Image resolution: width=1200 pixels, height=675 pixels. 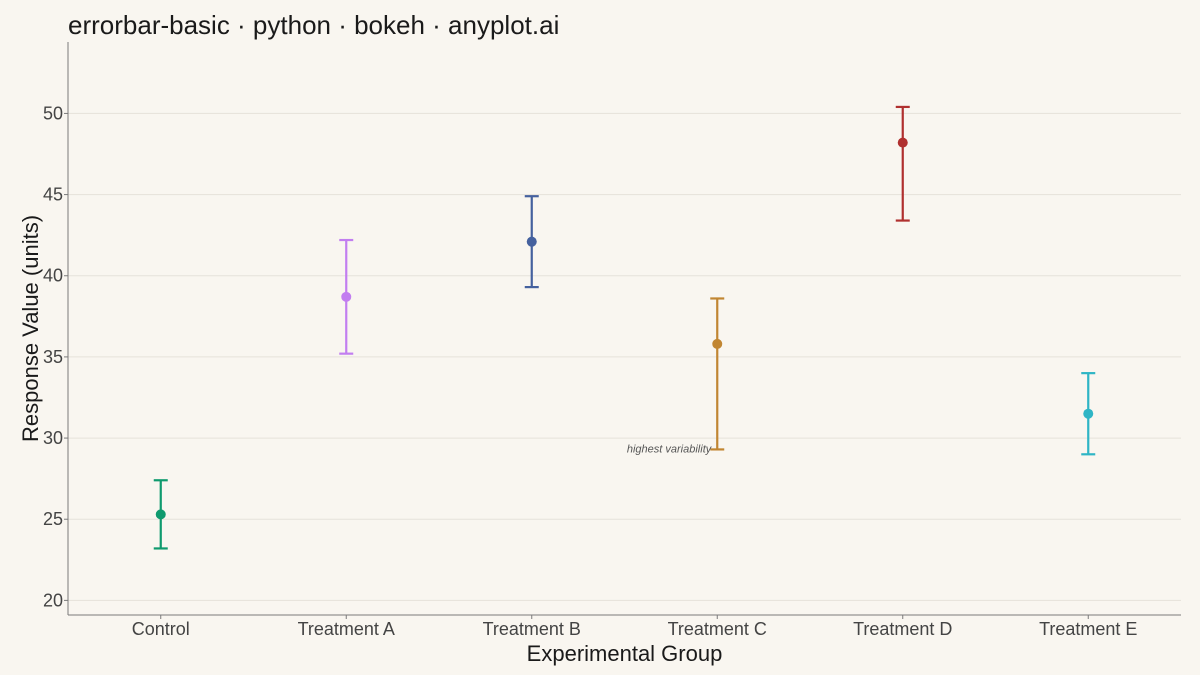 What do you see at coordinates (625, 653) in the screenshot?
I see `x-axis-label: Experimental Group` at bounding box center [625, 653].